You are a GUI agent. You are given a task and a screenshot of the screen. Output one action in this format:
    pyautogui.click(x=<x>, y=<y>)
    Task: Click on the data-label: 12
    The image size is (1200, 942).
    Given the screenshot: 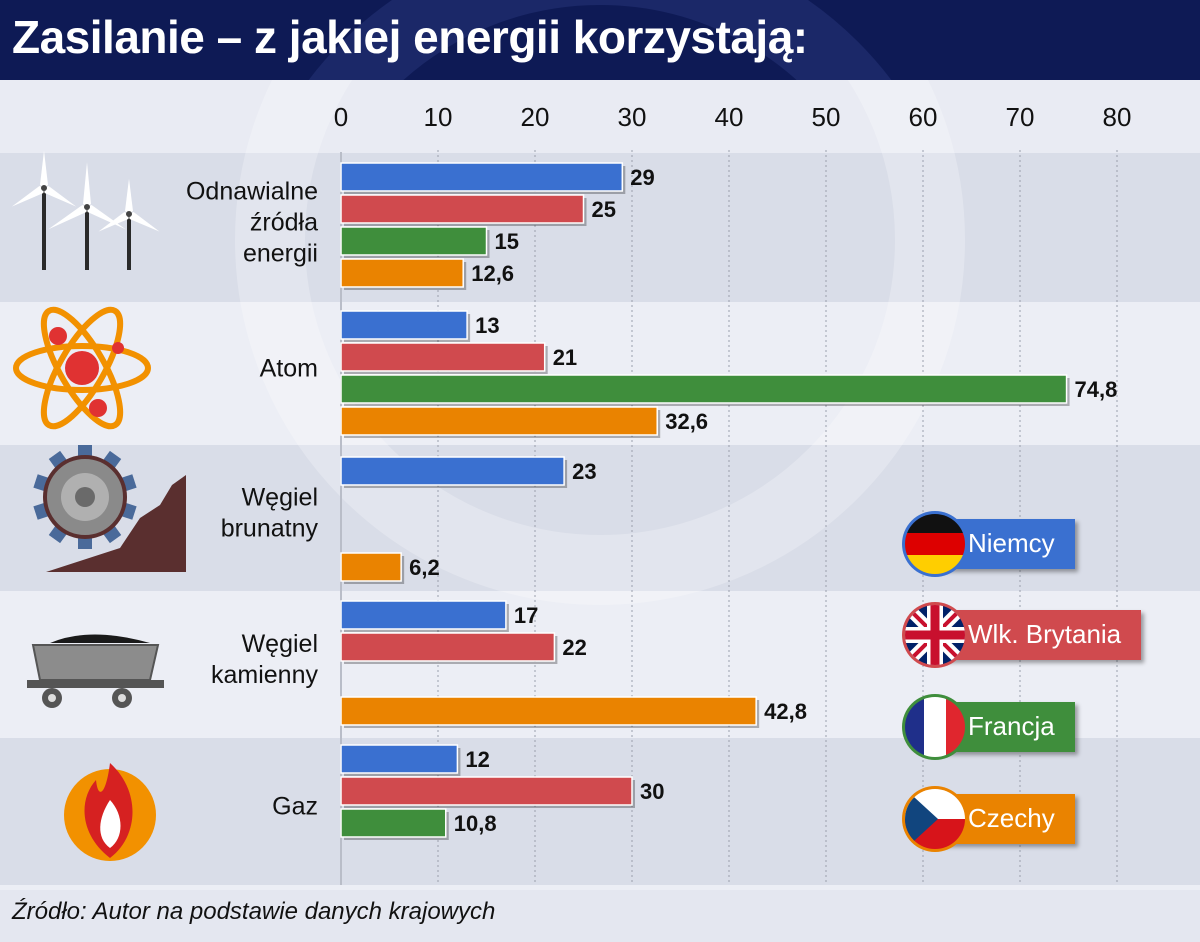 What is the action you would take?
    pyautogui.click(x=477, y=759)
    